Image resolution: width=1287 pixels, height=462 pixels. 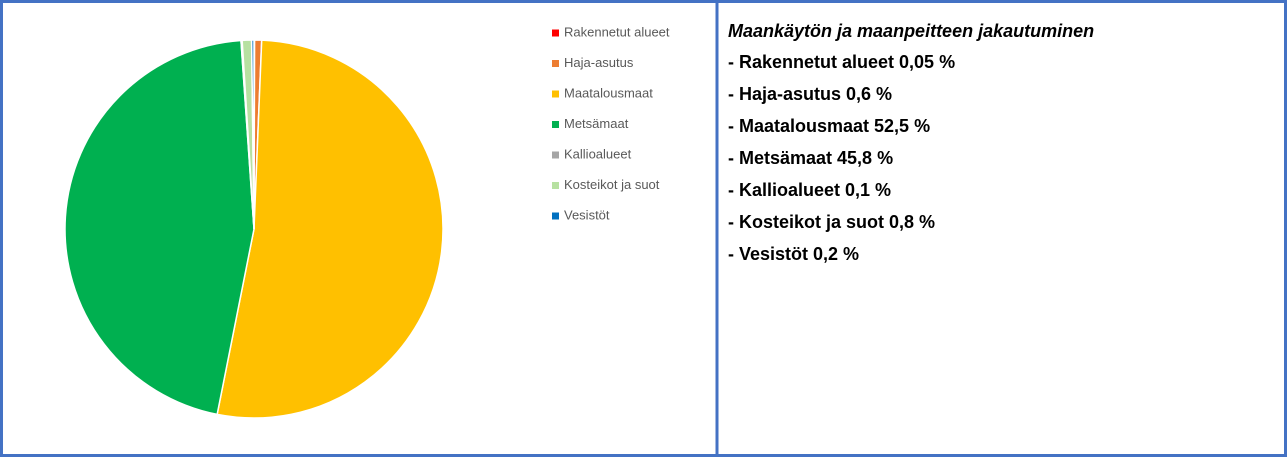 I want to click on panel-item: - Rakennetut alueet 0,05 %, so click(x=841, y=62).